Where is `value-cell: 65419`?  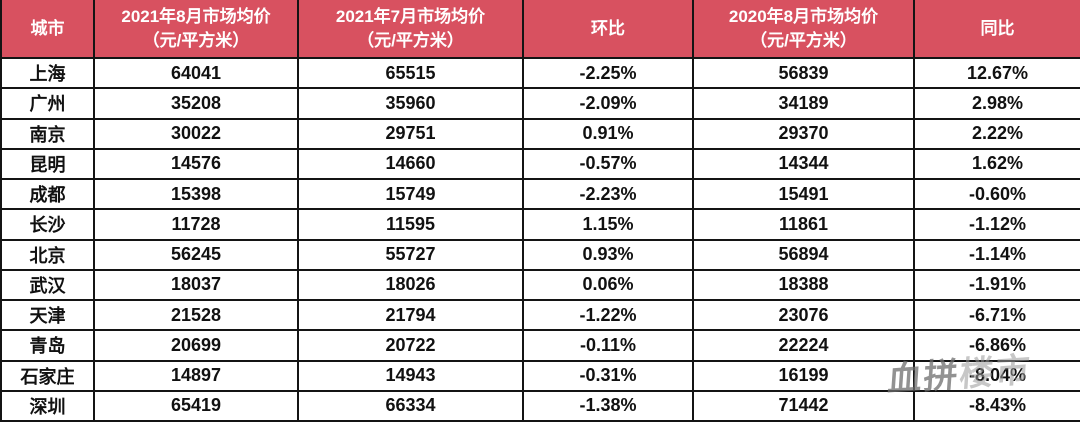
value-cell: 65419 is located at coordinates (196, 405).